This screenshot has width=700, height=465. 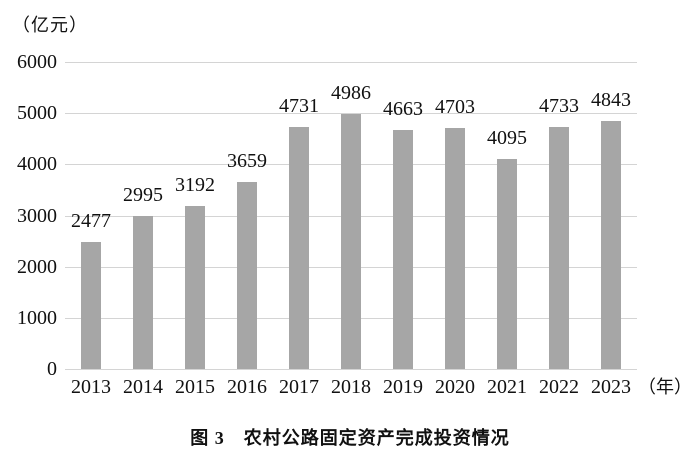 I want to click on y-tick-label: 6000, so click(x=37, y=62).